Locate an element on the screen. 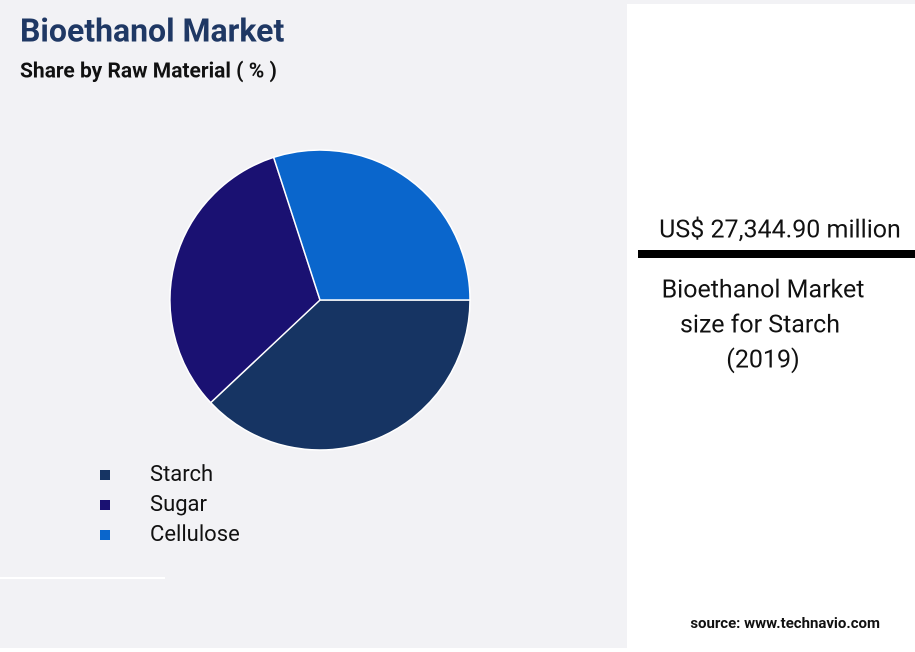  callout-caption: (2019) is located at coordinates (762, 360).